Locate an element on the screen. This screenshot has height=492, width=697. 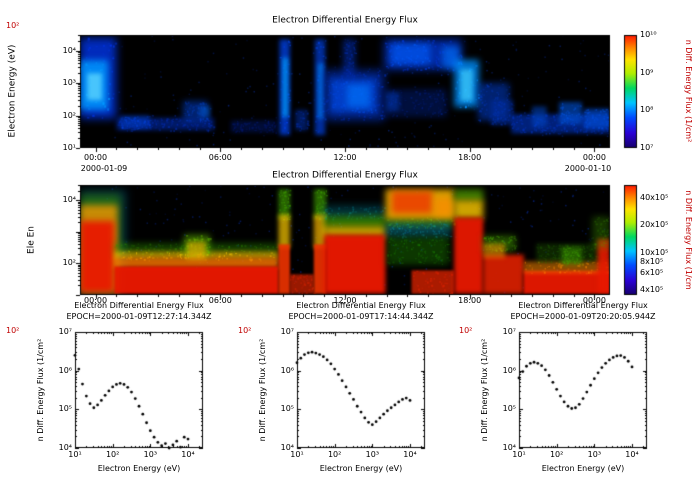
top-x-tick-label: 18:00 is located at coordinates (470, 157).